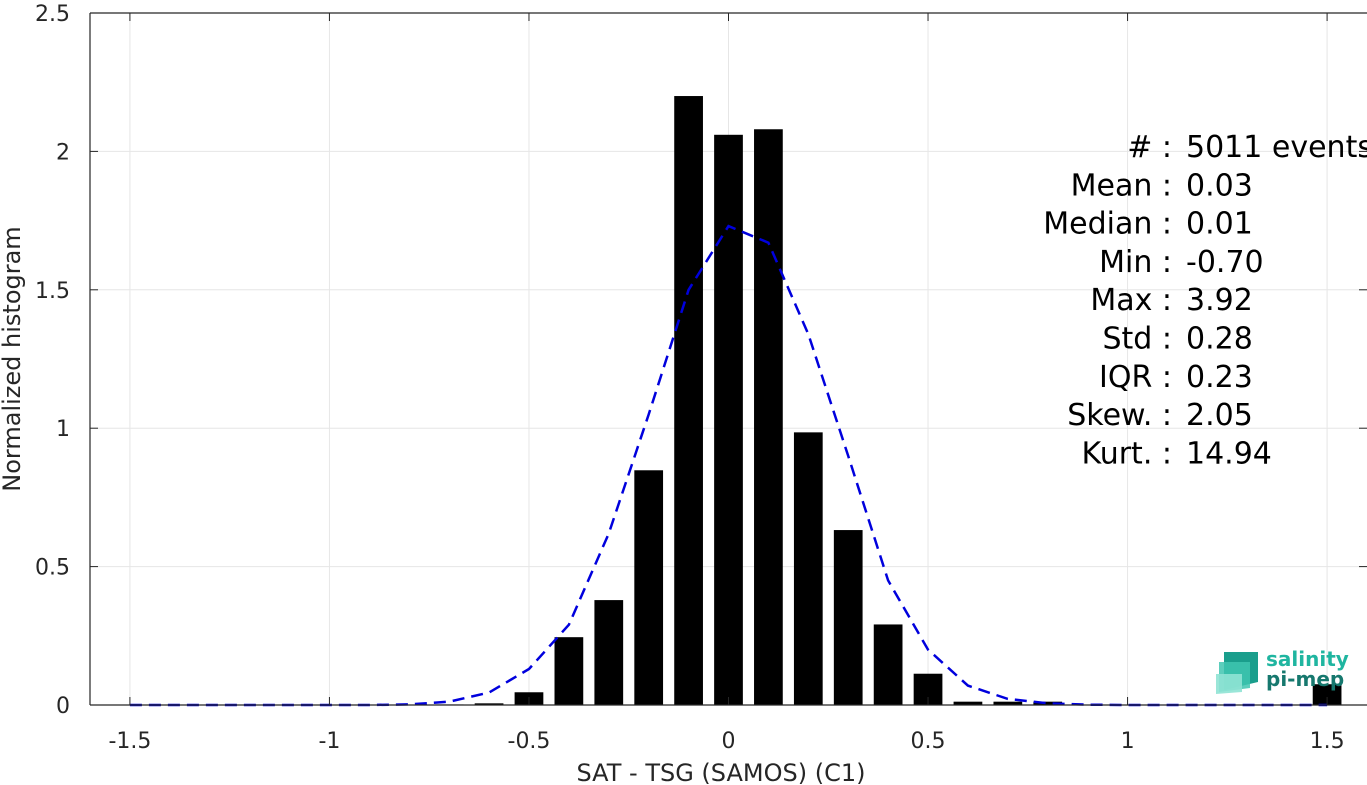  What do you see at coordinates (1119, 415) in the screenshot?
I see `stat-label: Skew. :` at bounding box center [1119, 415].